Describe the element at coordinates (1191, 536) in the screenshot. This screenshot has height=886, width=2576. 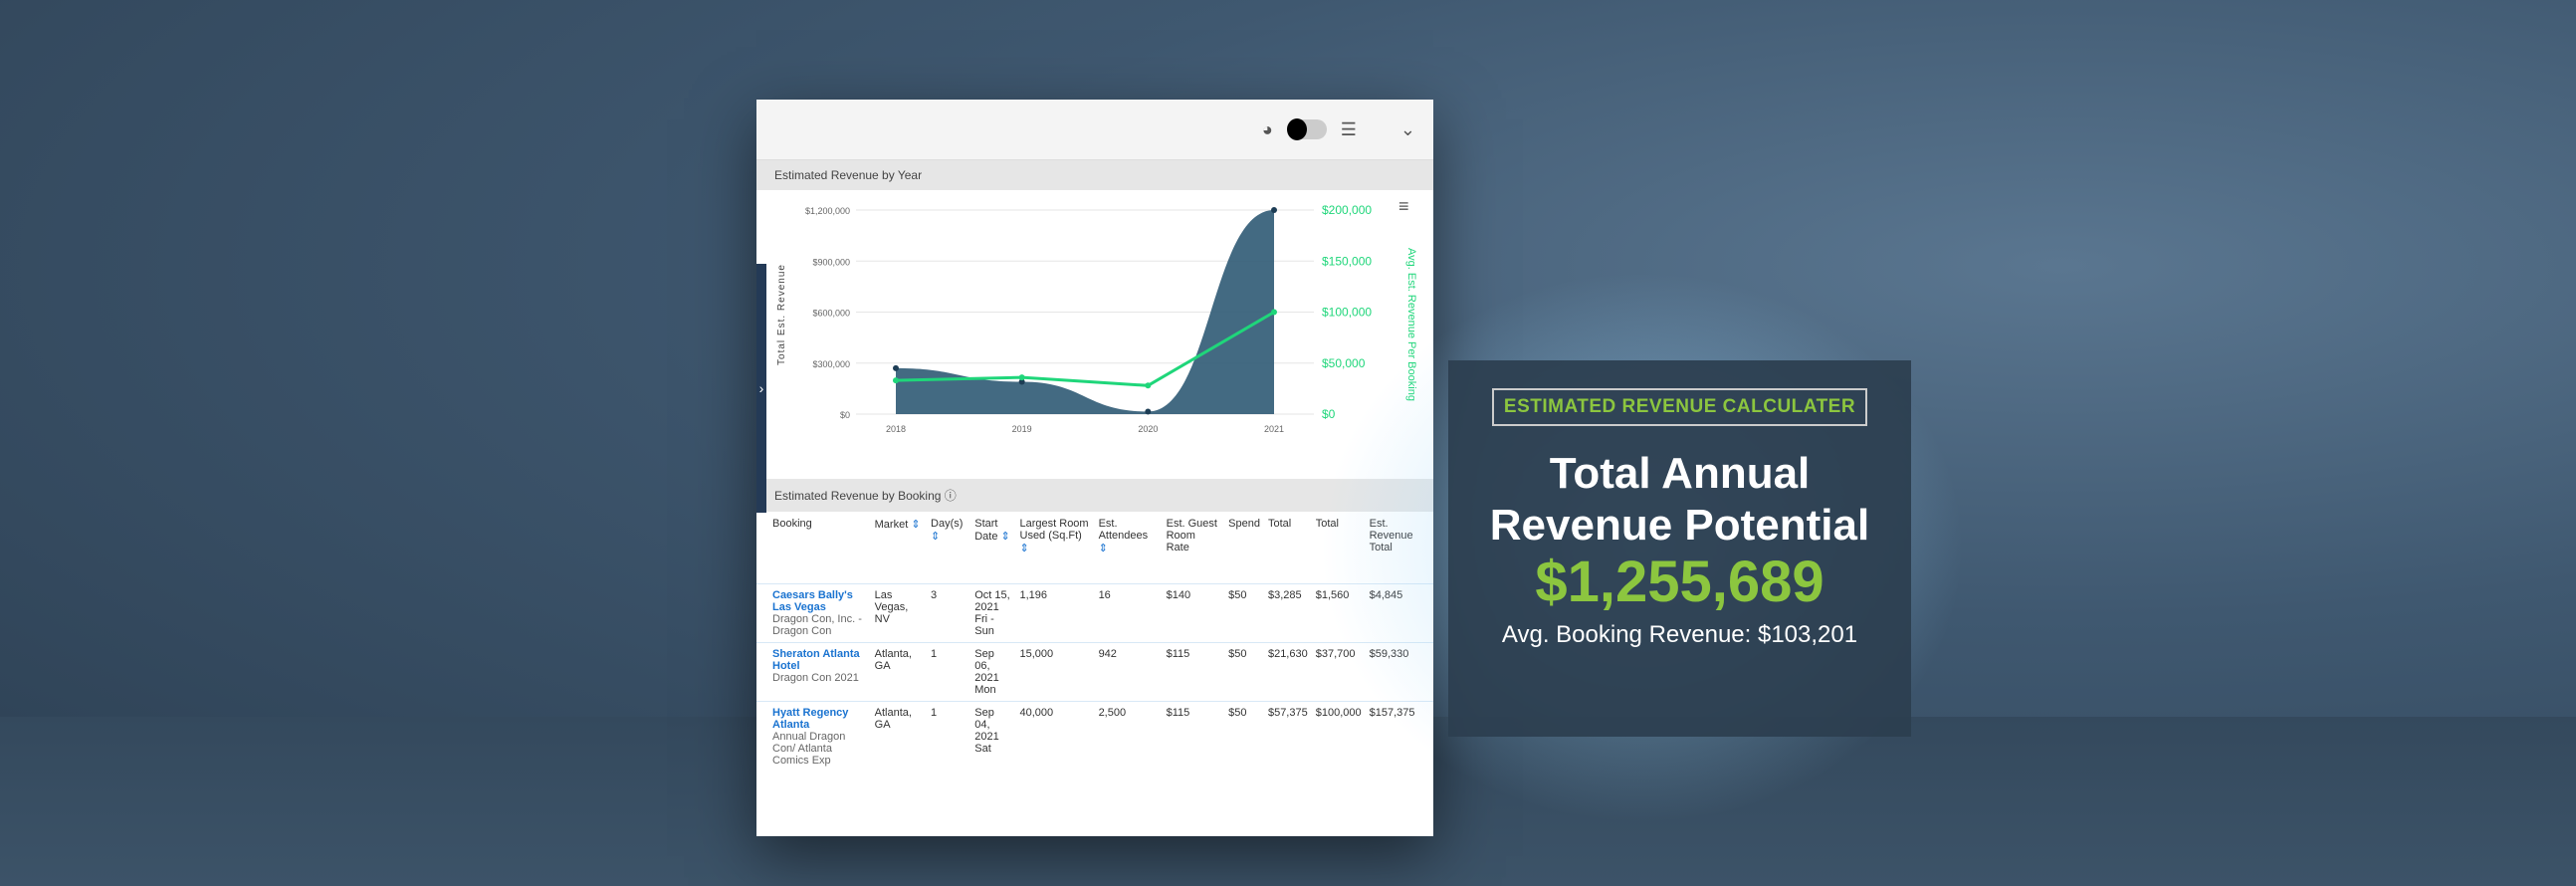
I see `column-header-label: Est. Guest Room Rate` at that location.